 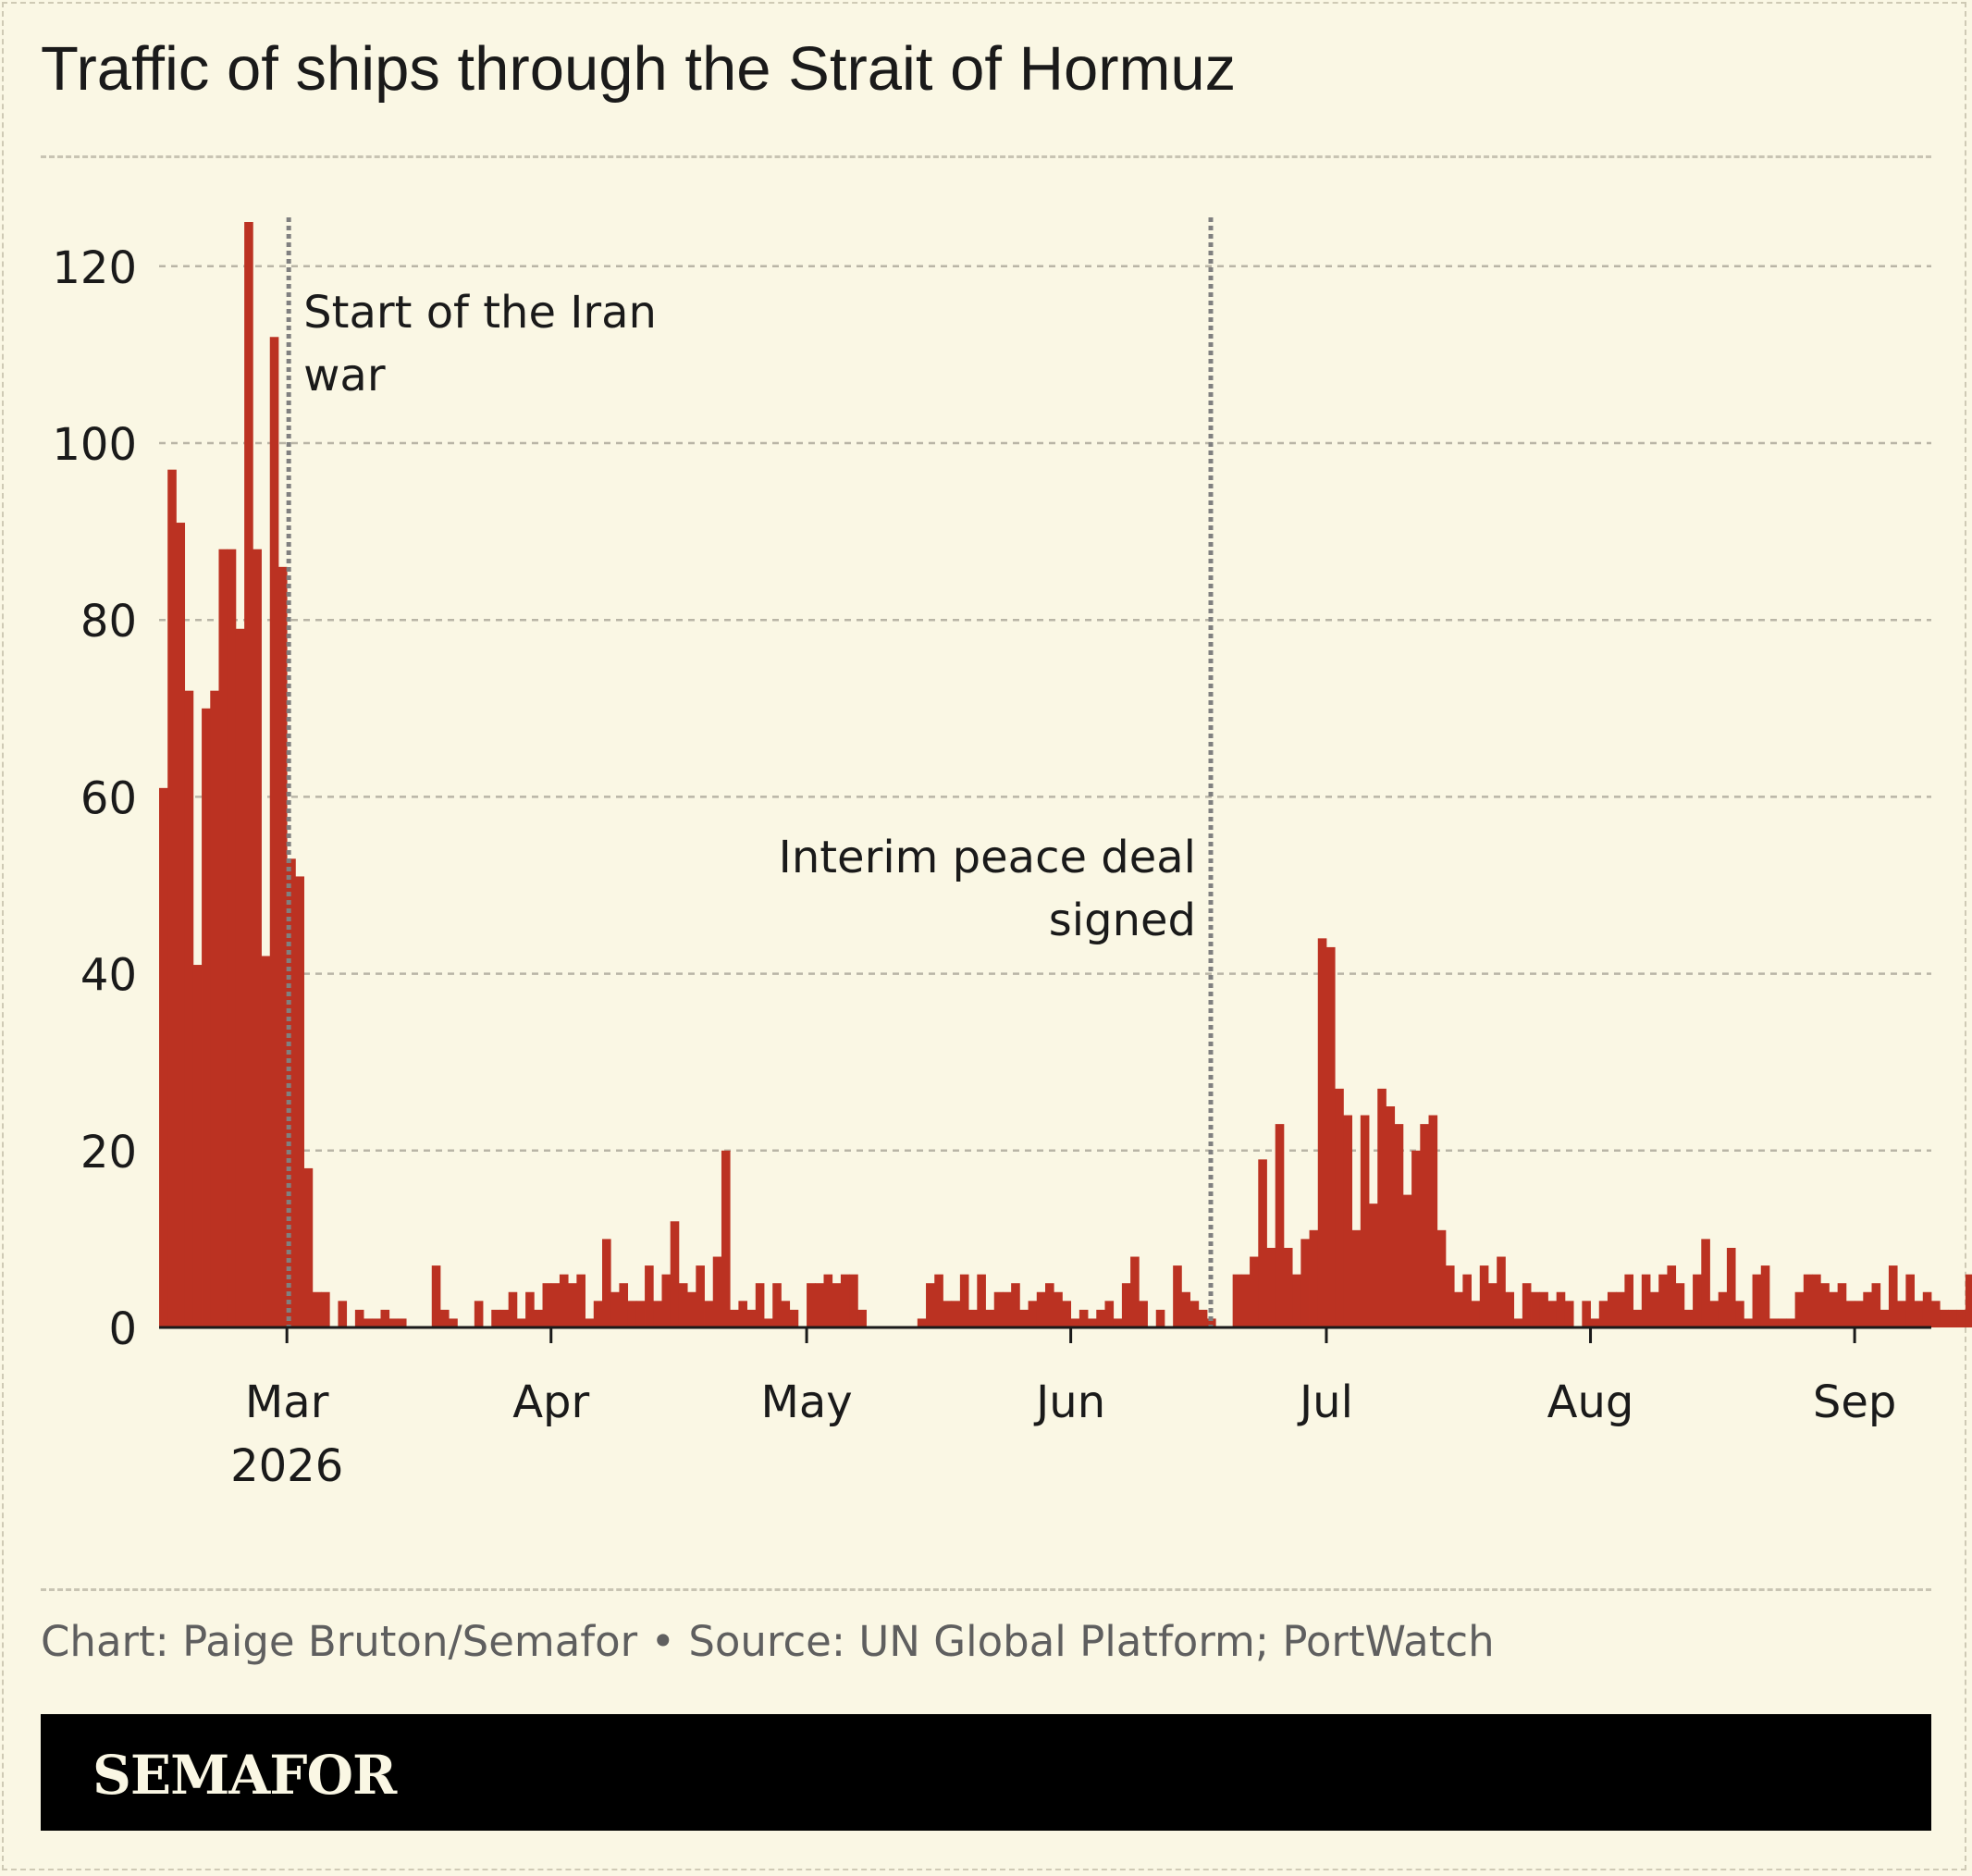 What do you see at coordinates (94, 445) in the screenshot?
I see `y-tick-label-100: 100` at bounding box center [94, 445].